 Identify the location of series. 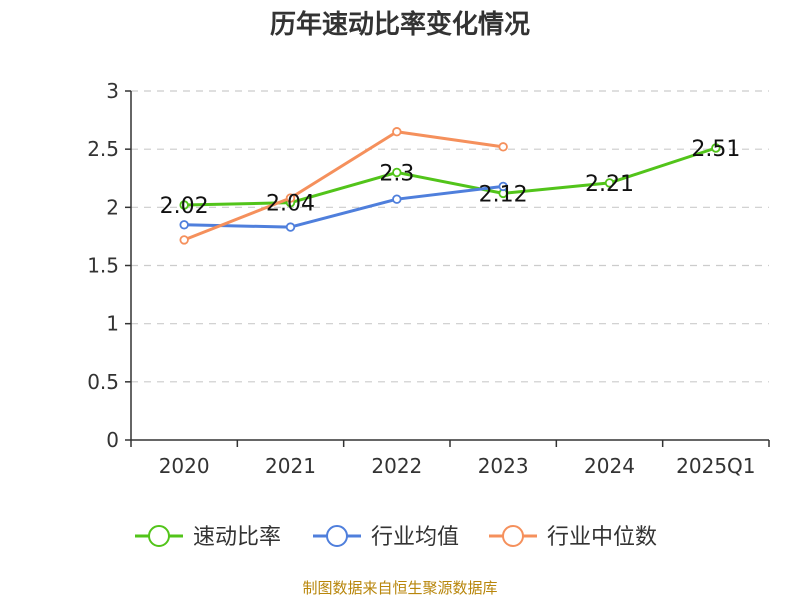
(450, 186).